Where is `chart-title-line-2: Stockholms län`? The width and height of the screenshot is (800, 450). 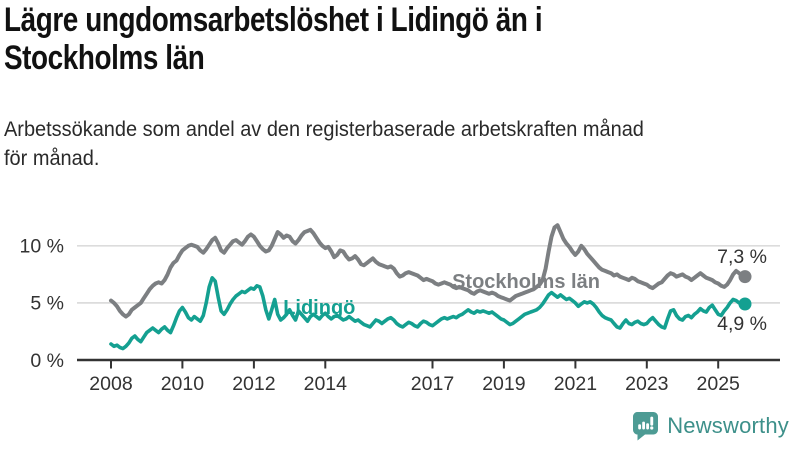 chart-title-line-2: Stockholms län is located at coordinates (104, 58).